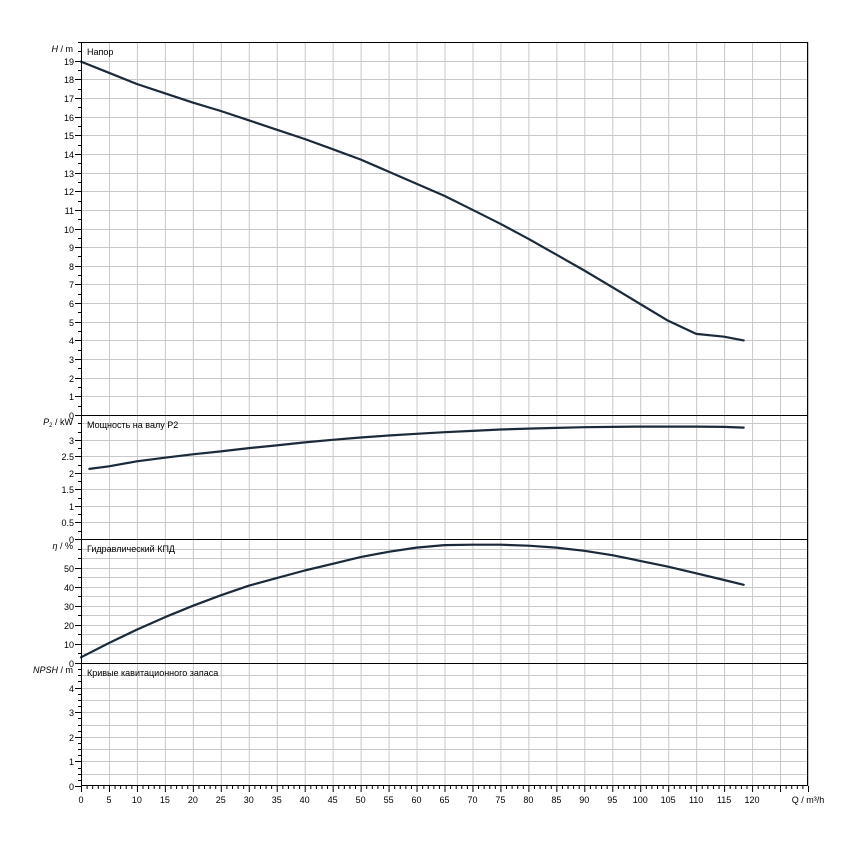 This screenshot has height=850, width=850. What do you see at coordinates (65, 546) in the screenshot?
I see `y-axis-unit: / %` at bounding box center [65, 546].